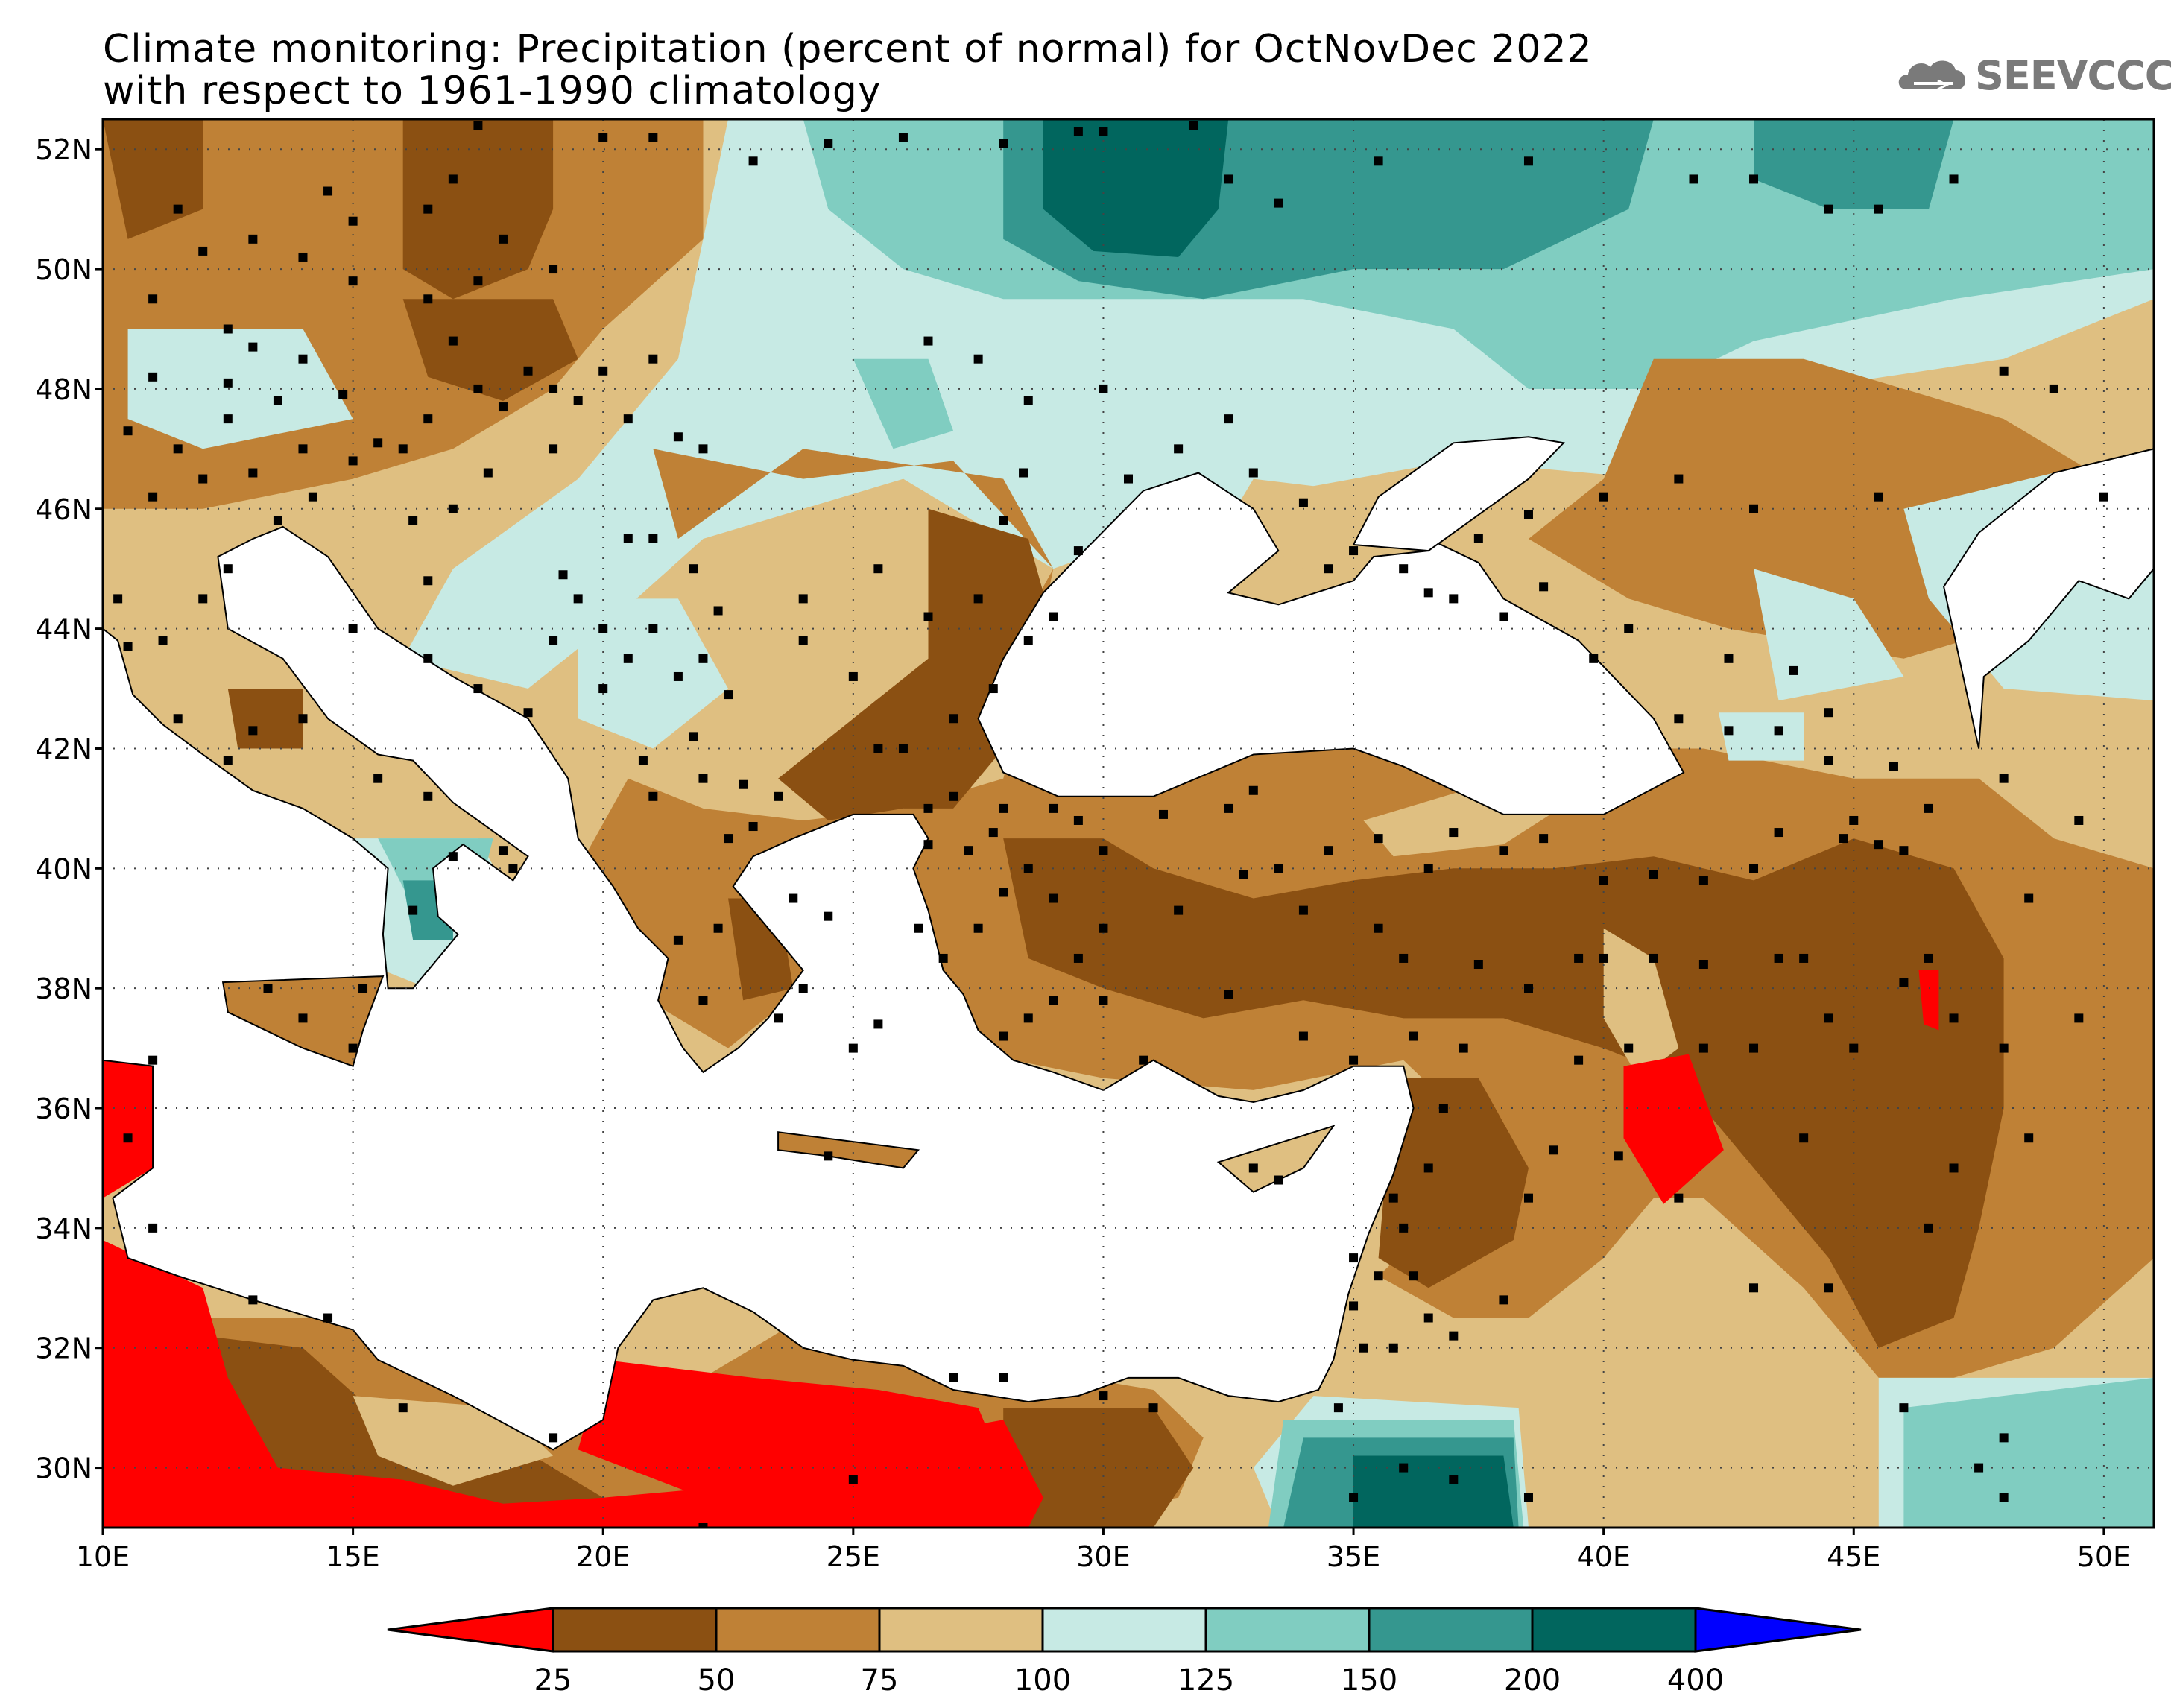 The height and width of the screenshot is (1708, 2171). I want to click on lon-label: 50E, so click(2104, 1556).